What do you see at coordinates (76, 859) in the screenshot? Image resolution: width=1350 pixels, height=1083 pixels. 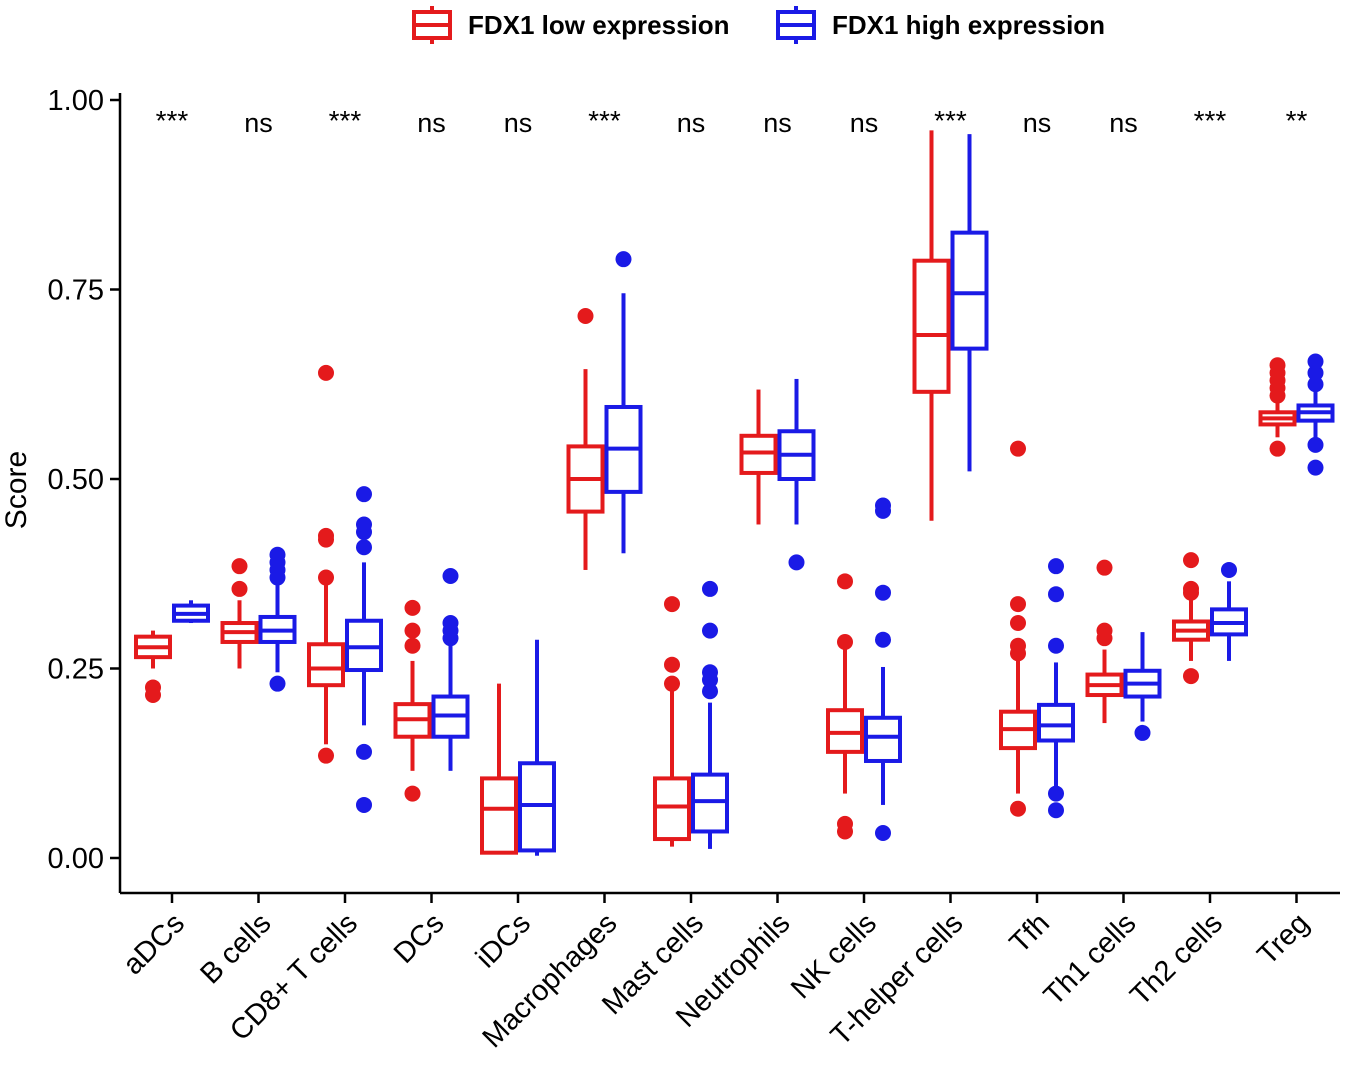 I see `y-tick-label: 0.00` at bounding box center [76, 859].